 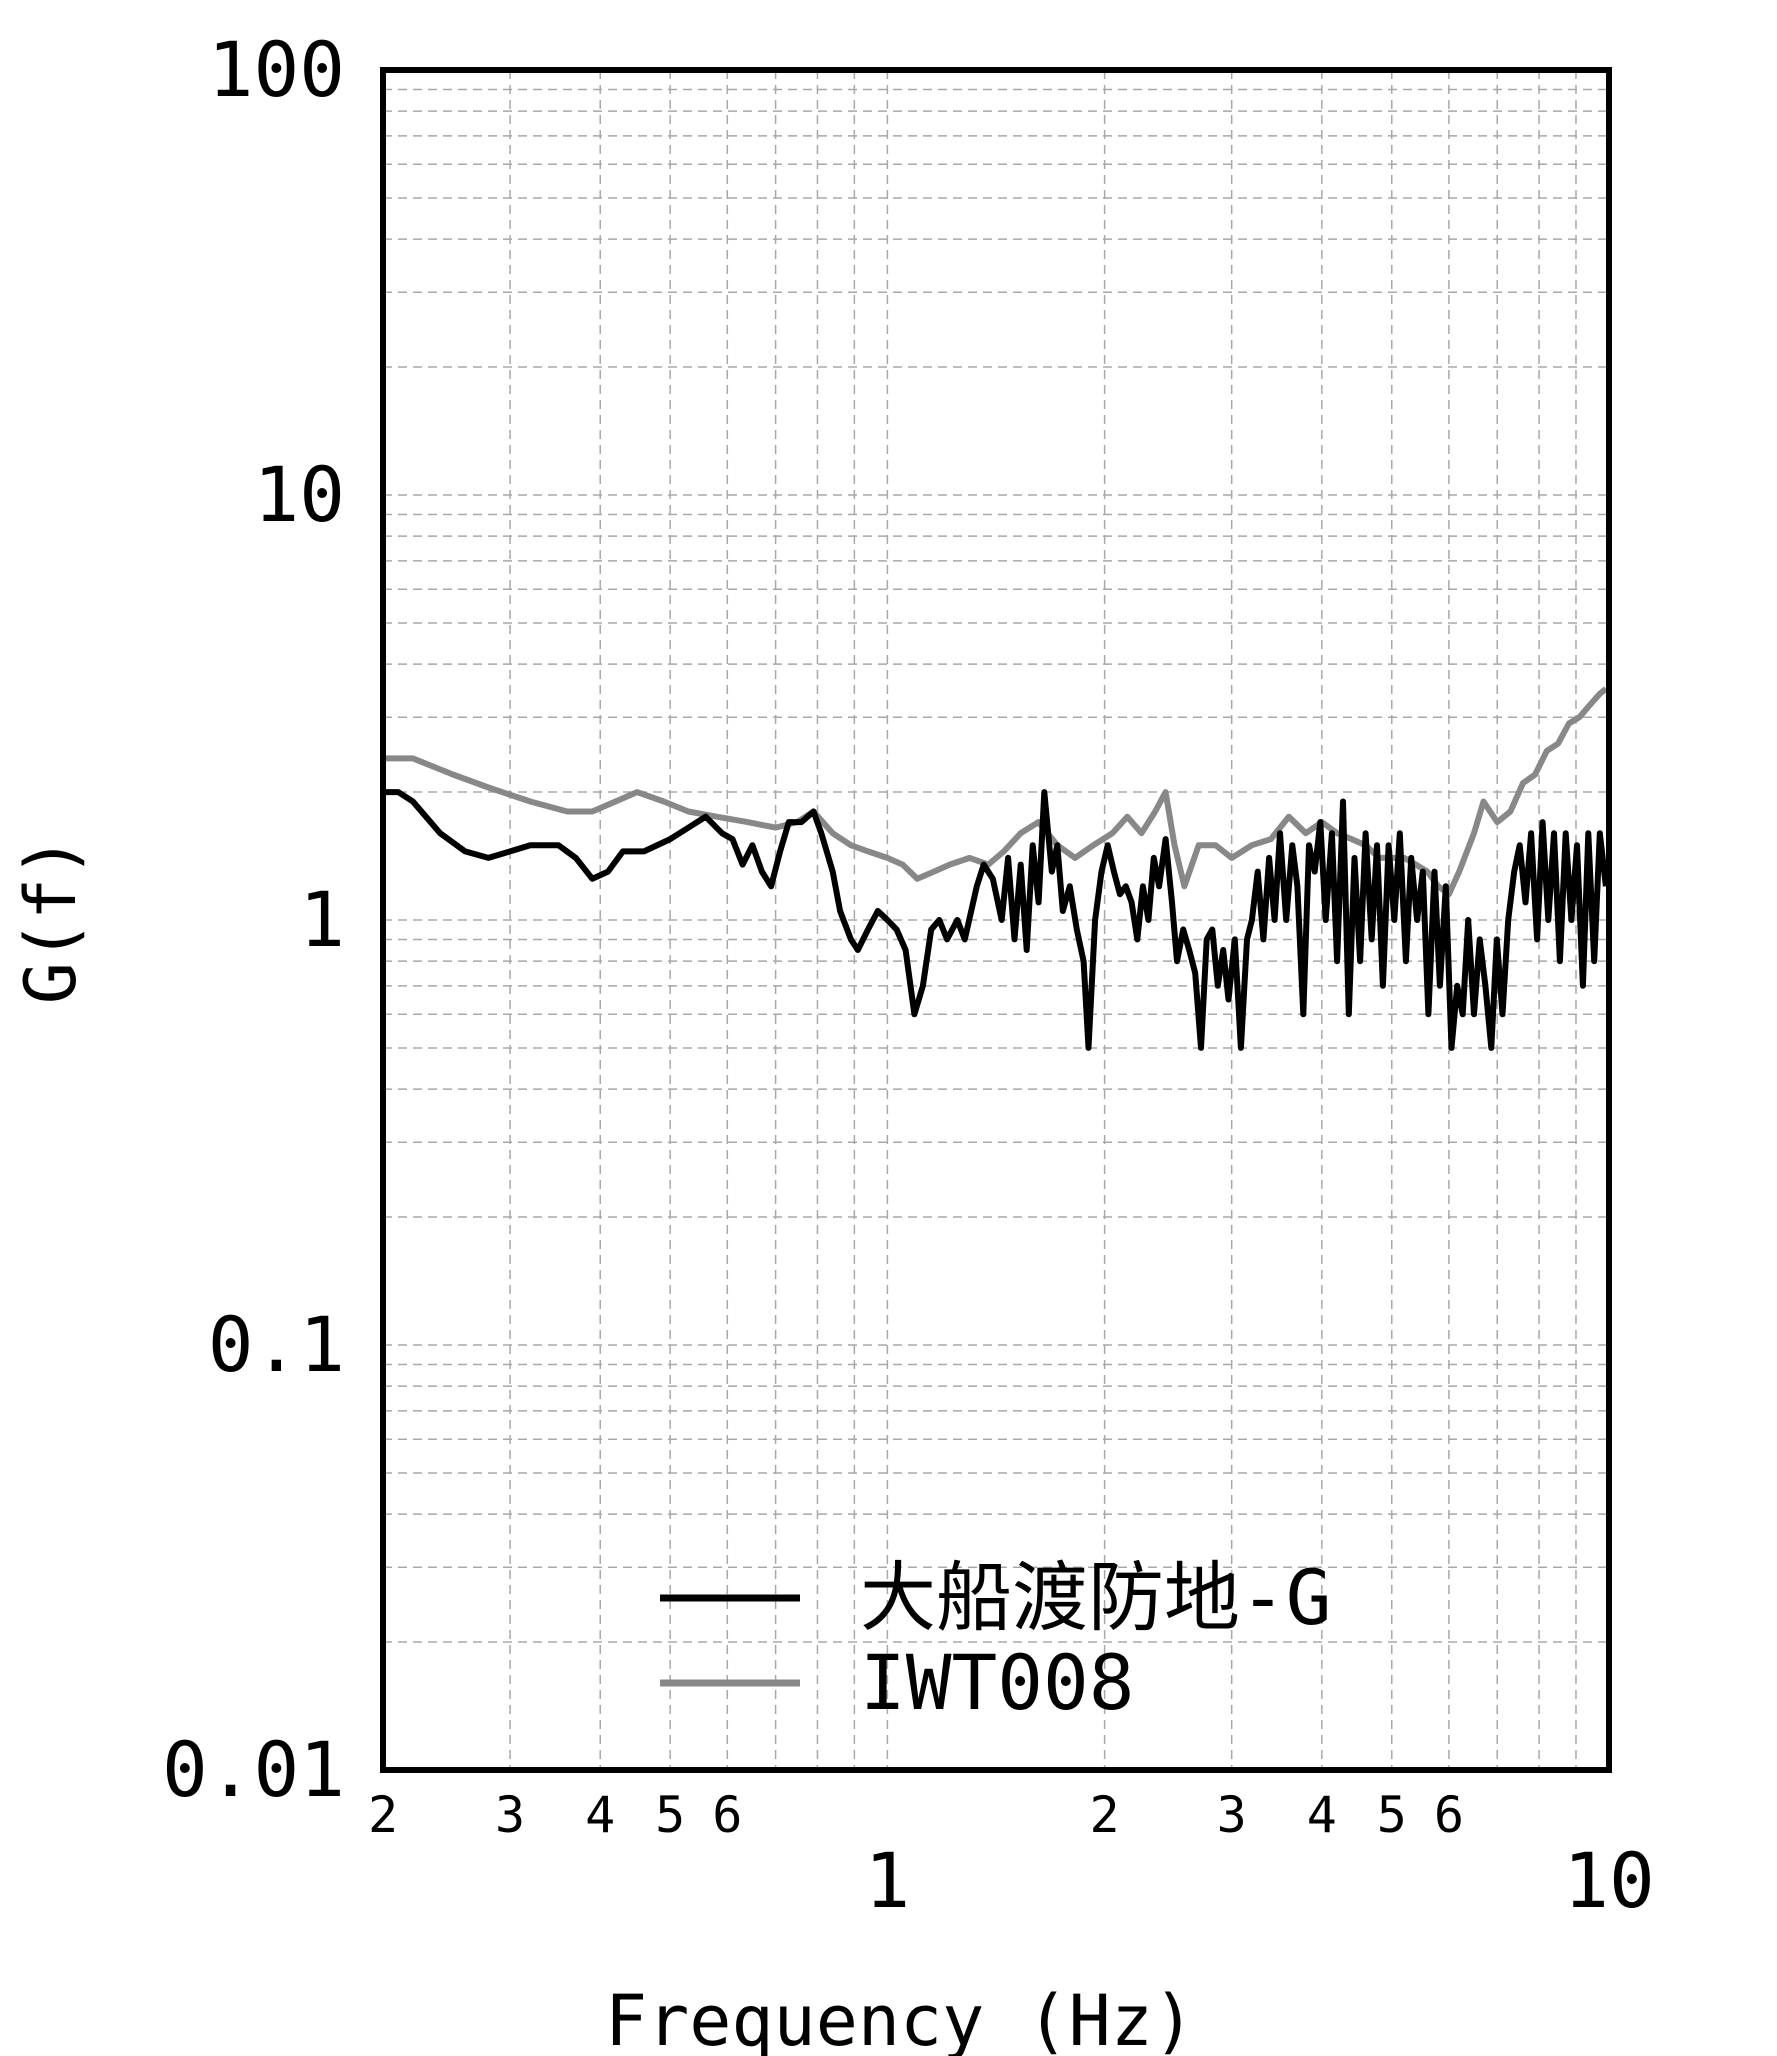 I want to click on y-tick-labels: 100 10 1 0.1 0.01, so click(x=253, y=919).